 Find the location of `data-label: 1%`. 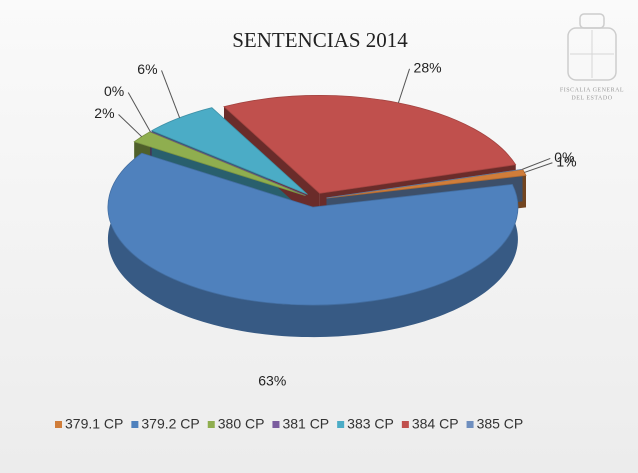

data-label: 1% is located at coordinates (566, 161).